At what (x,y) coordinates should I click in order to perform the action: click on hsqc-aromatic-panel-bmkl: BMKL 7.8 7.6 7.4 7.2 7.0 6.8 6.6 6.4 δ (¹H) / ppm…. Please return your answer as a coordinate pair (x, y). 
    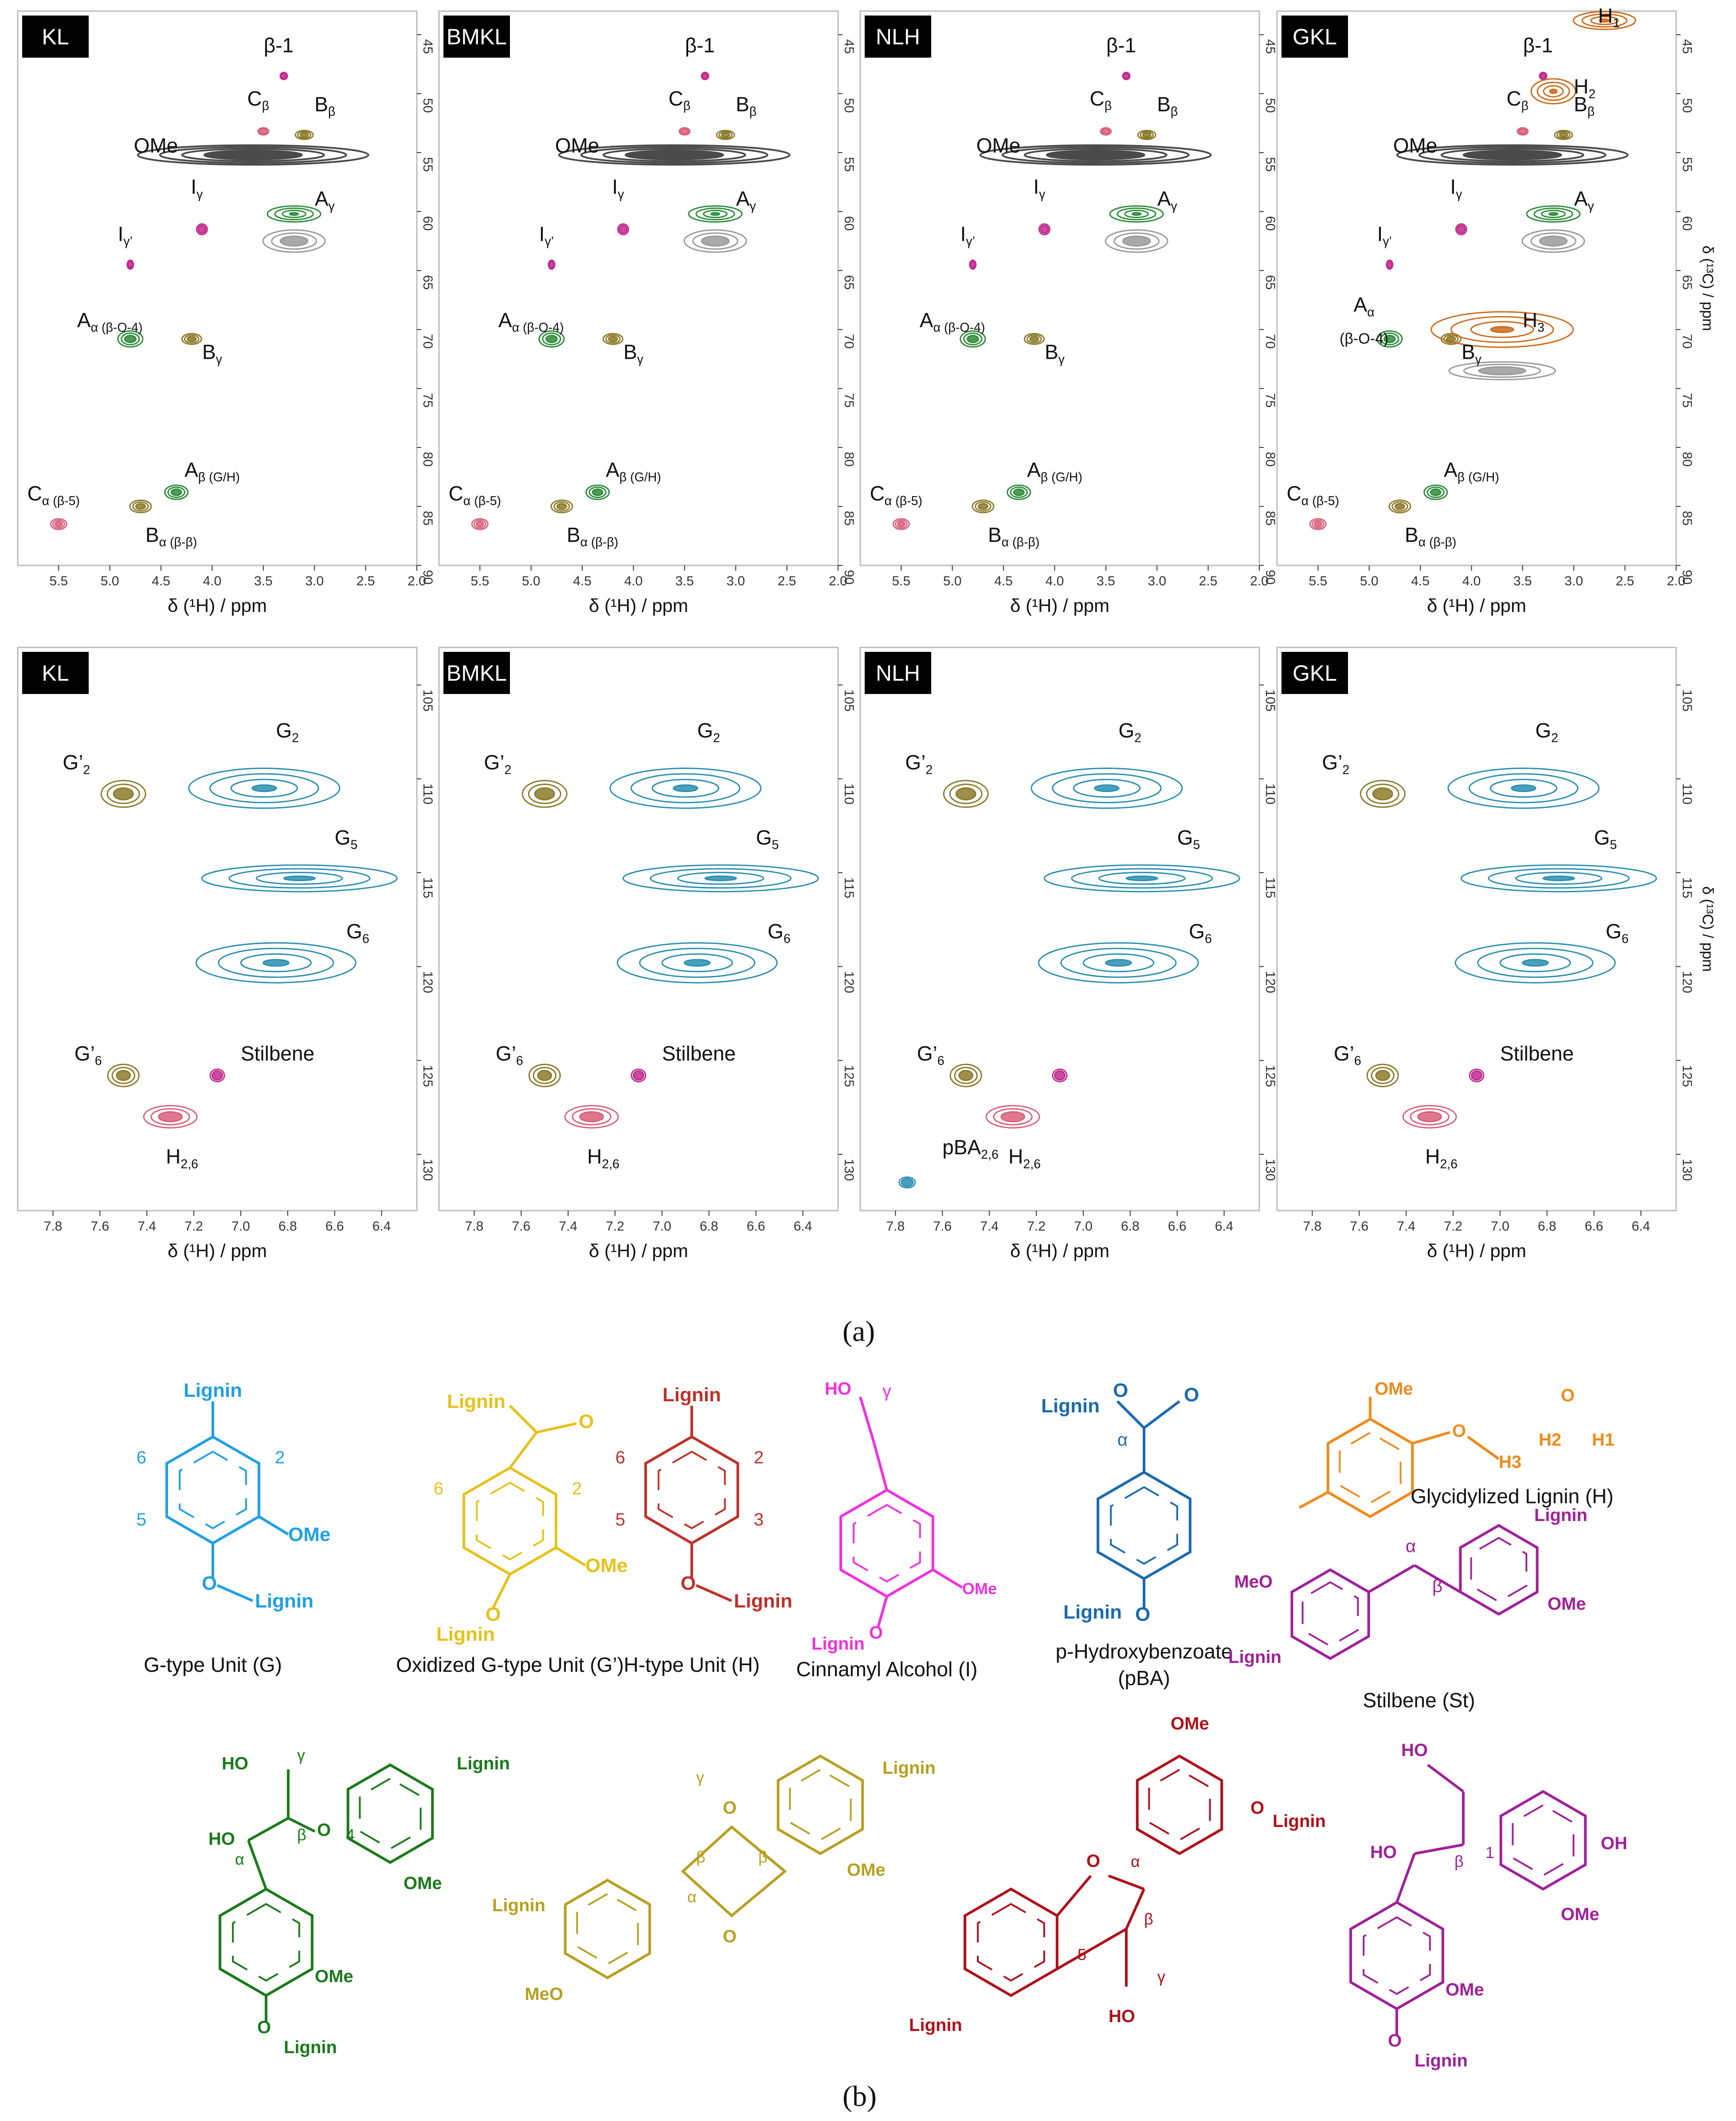
    Looking at the image, I should click on (647, 954).